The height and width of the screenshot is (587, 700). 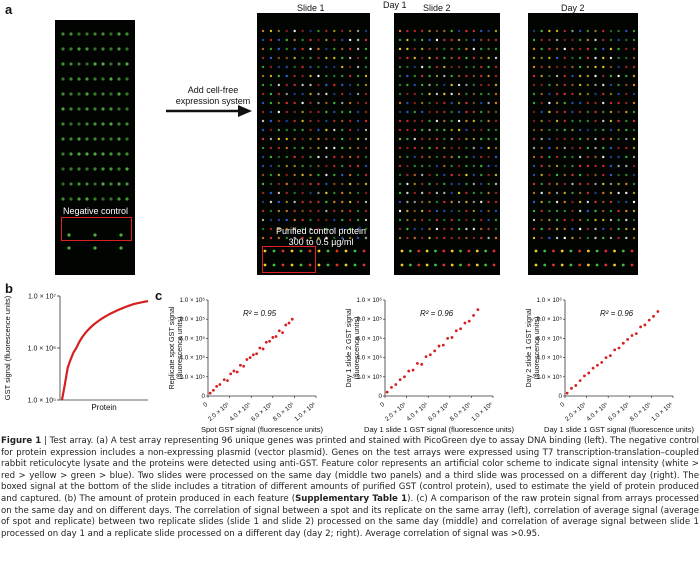 I want to click on y-axis-label-line2: (fluorescence units), so click(x=179, y=348).